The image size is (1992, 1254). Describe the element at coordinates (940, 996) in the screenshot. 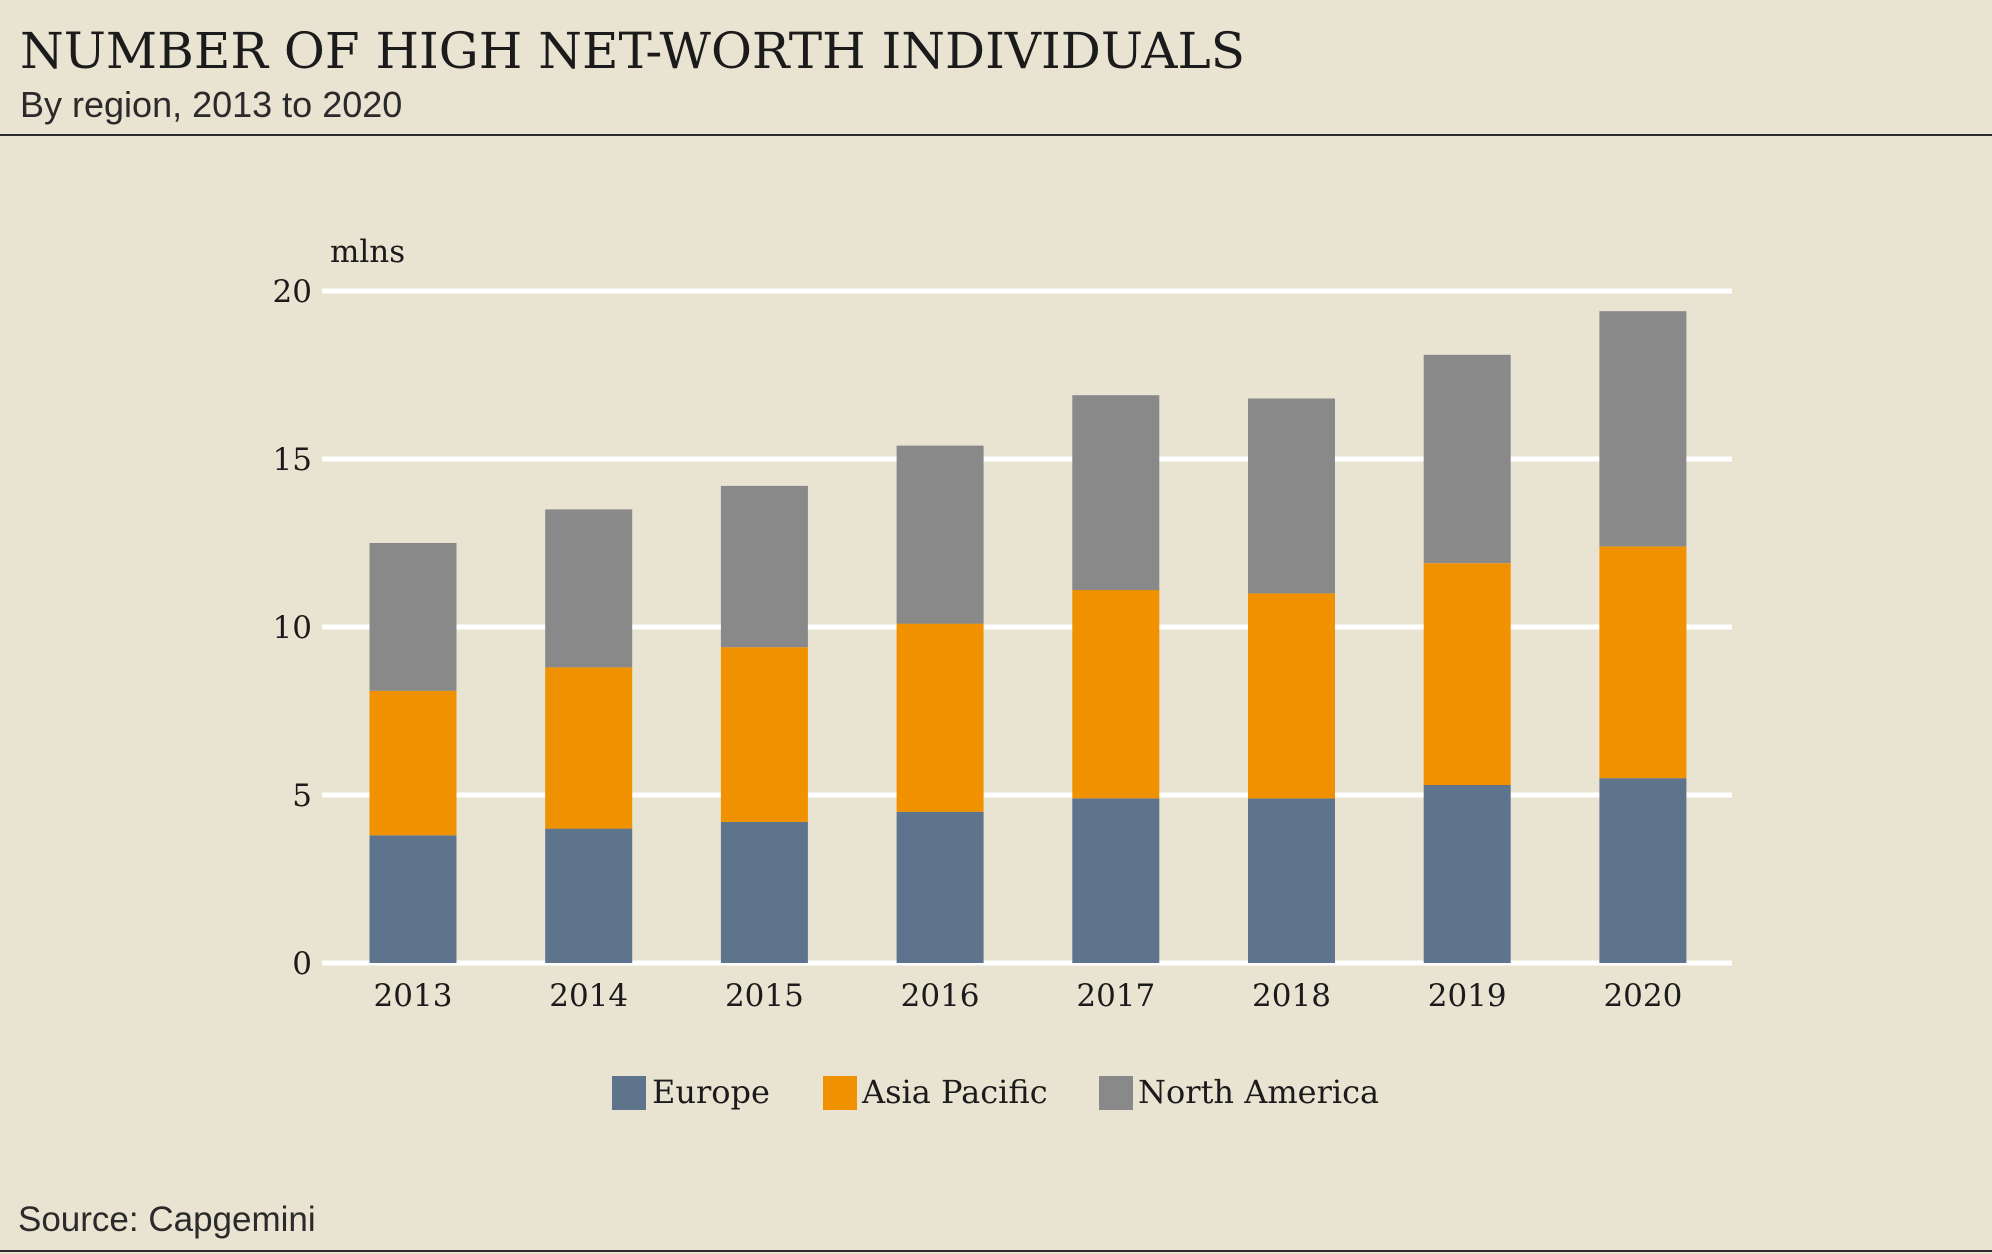

I see `x-tick-label-2016: 2016` at that location.